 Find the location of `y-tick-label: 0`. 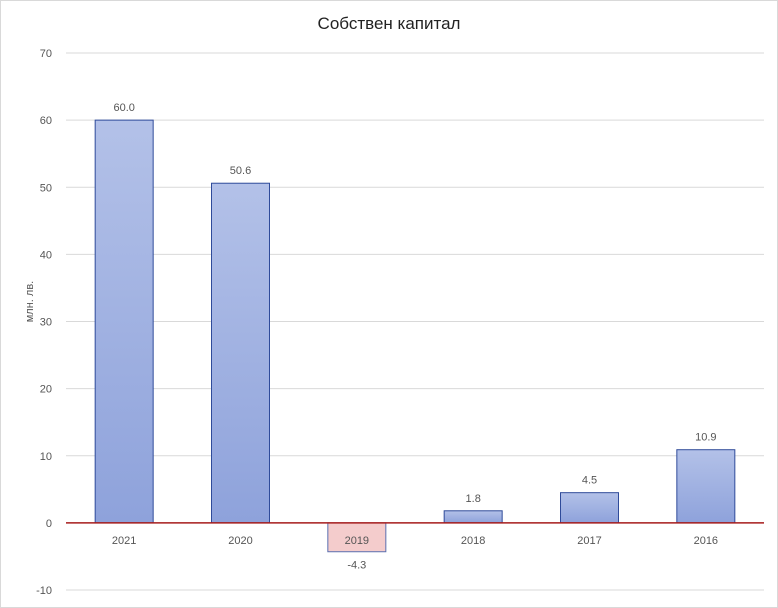

y-tick-label: 0 is located at coordinates (49, 524).